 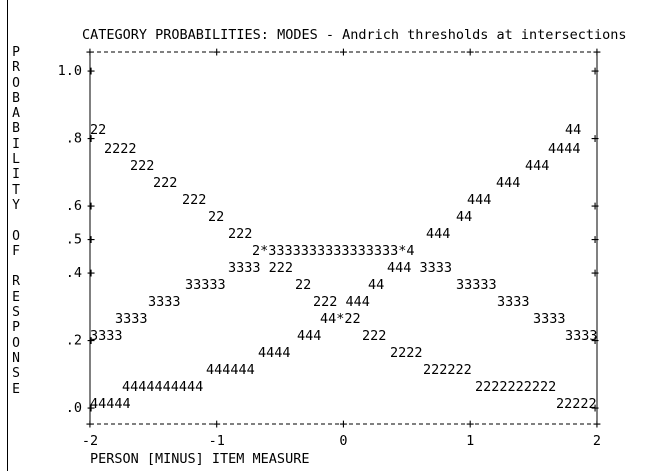 I want to click on window-left-border, so click(x=7, y=235).